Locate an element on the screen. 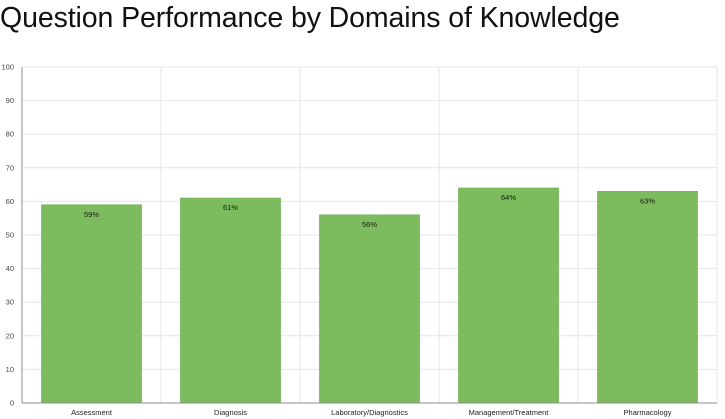 The height and width of the screenshot is (419, 725). data-label: 56% is located at coordinates (369, 224).